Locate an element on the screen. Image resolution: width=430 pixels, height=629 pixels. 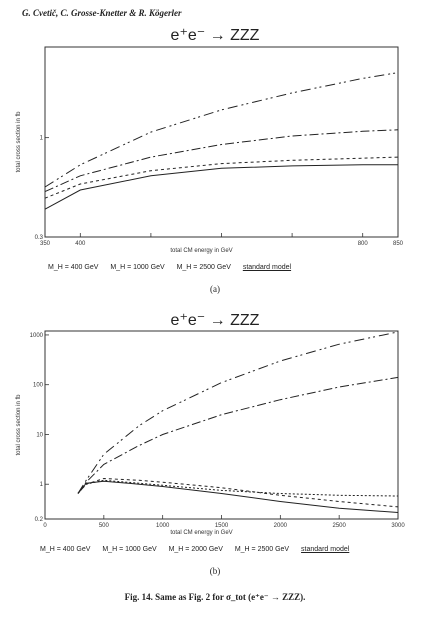
legend-b-item-1: M_H = 1000 GeV is located at coordinates (129, 549).